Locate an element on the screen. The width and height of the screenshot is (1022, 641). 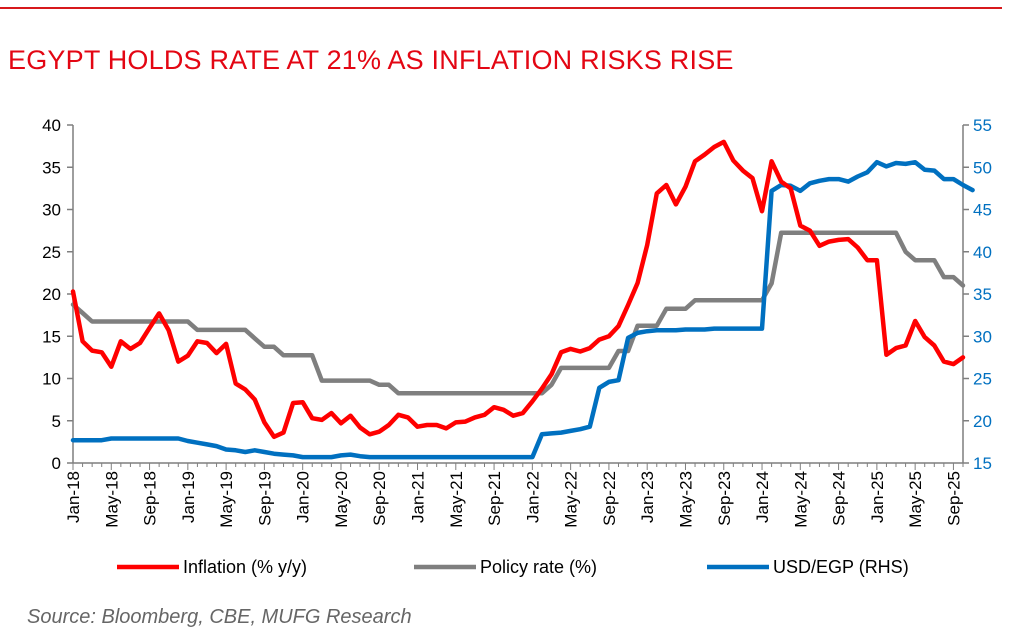
x-tick-label: Jan-19 is located at coordinates (188, 497).